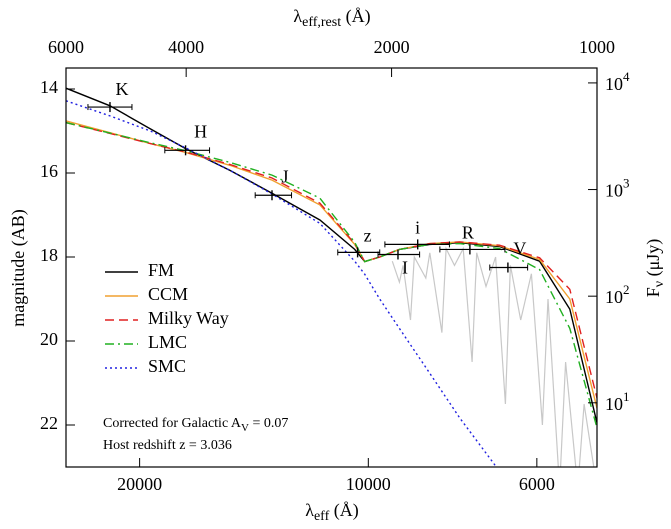  What do you see at coordinates (188, 318) in the screenshot?
I see `legend-label: Milky Way` at bounding box center [188, 318].